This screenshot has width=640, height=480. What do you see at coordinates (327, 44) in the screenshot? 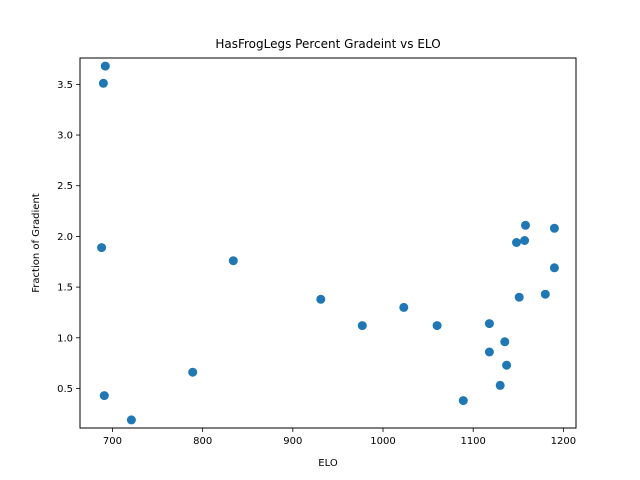
I see `chart-title: HasFrogLegs Percent Gradeint vs ELO` at bounding box center [327, 44].